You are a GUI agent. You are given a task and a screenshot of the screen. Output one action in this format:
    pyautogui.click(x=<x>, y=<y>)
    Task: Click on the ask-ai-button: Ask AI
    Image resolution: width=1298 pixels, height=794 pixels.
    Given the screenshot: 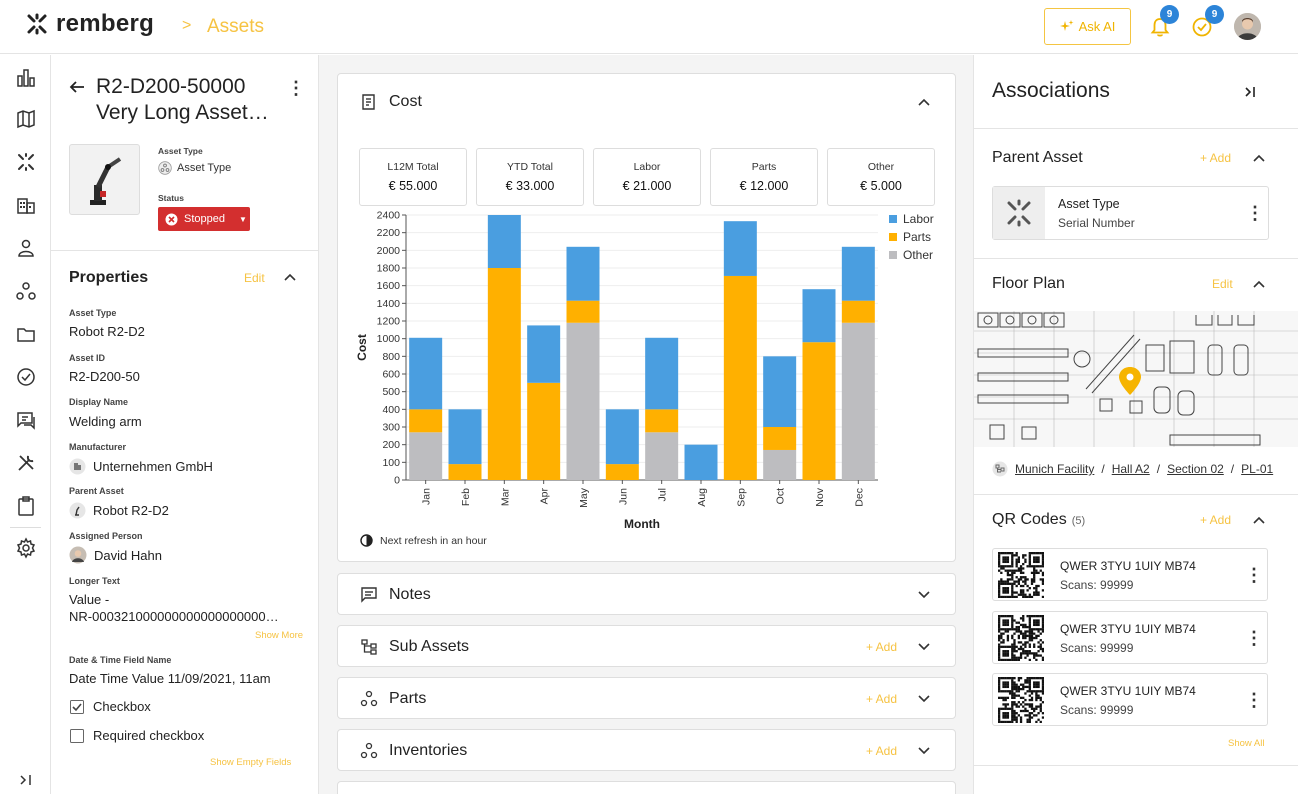 What is the action you would take?
    pyautogui.click(x=1087, y=26)
    